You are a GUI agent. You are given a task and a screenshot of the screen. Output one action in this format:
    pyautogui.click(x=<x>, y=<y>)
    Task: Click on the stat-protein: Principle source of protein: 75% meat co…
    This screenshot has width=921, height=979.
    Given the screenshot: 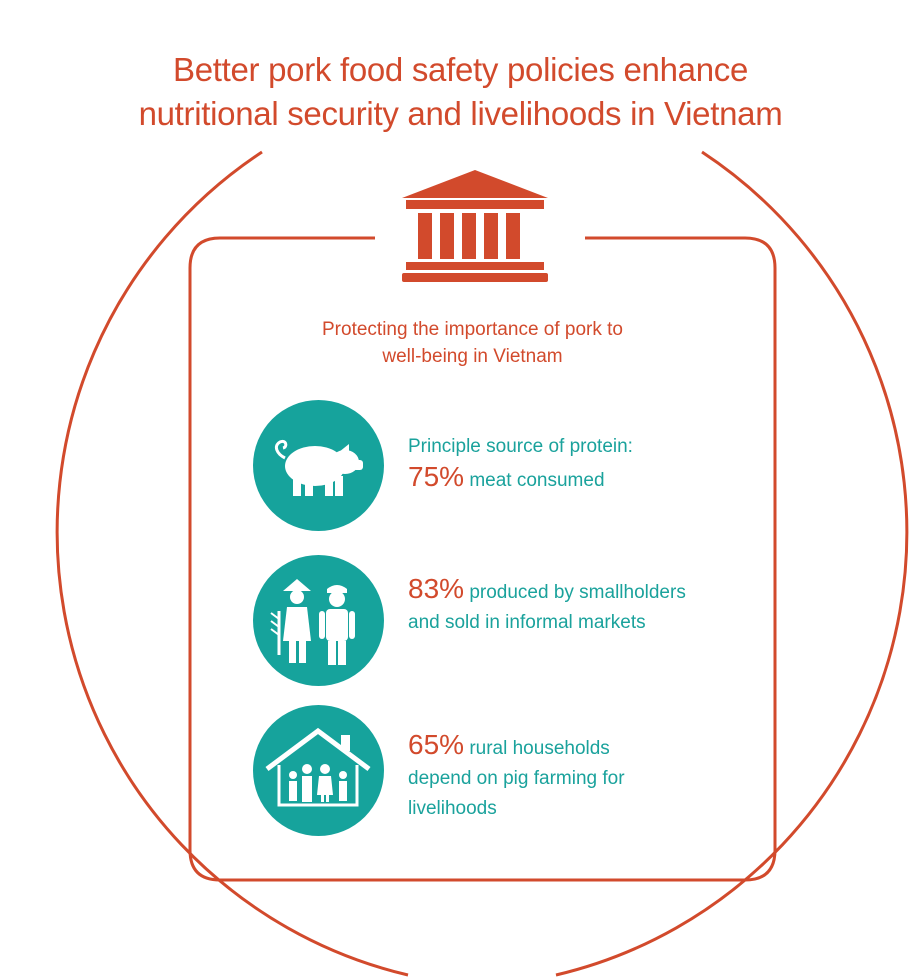 What is the action you would take?
    pyautogui.click(x=588, y=464)
    